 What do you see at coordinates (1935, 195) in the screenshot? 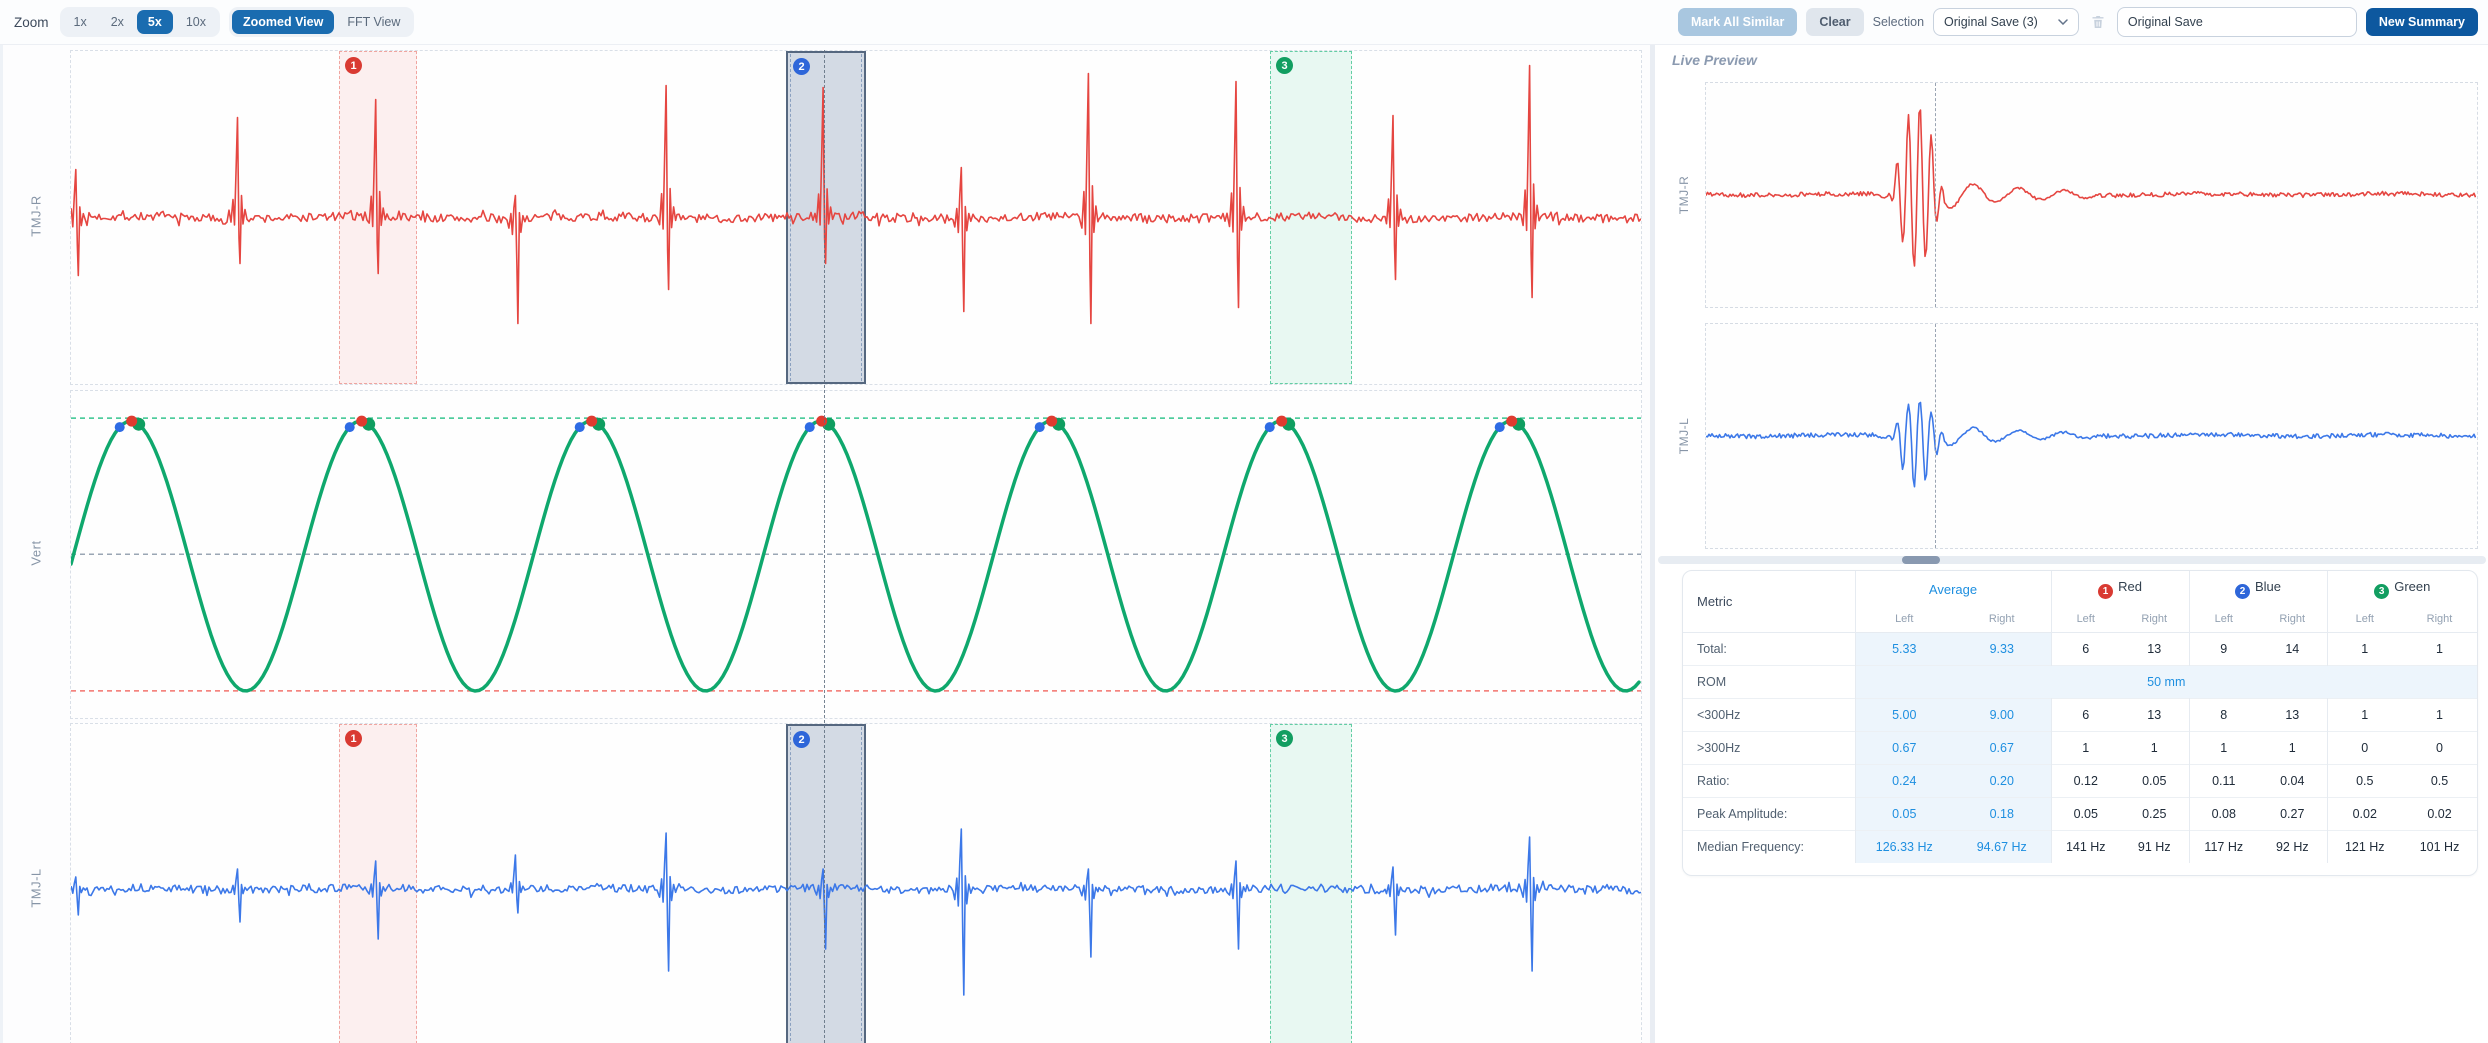
I see `preview-cursor-line` at bounding box center [1935, 195].